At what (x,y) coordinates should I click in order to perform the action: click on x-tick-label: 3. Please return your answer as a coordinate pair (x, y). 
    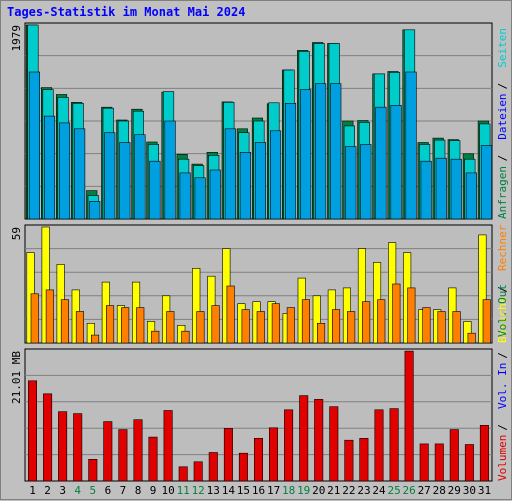
    Looking at the image, I should click on (62, 490).